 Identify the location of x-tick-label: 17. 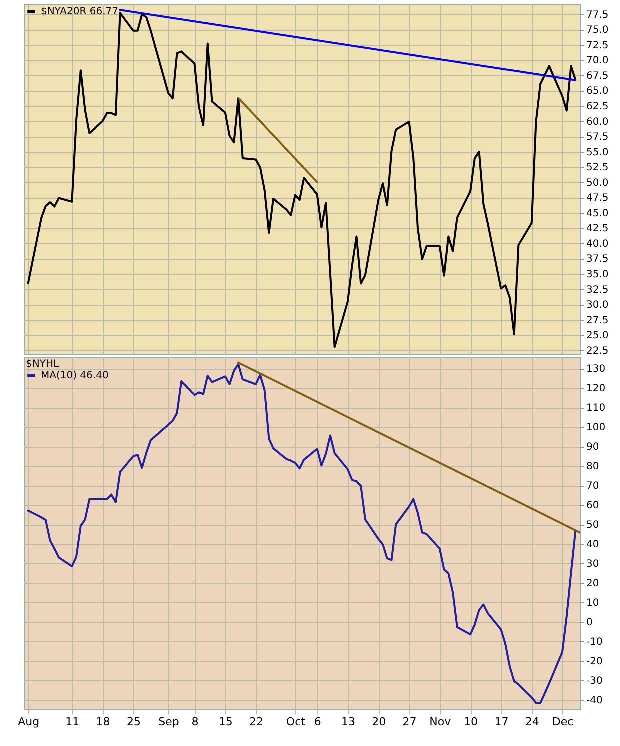
(501, 722).